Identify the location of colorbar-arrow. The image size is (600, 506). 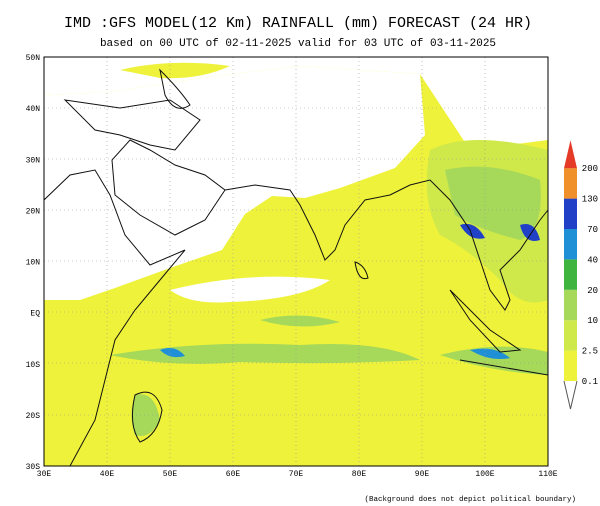
(570, 154).